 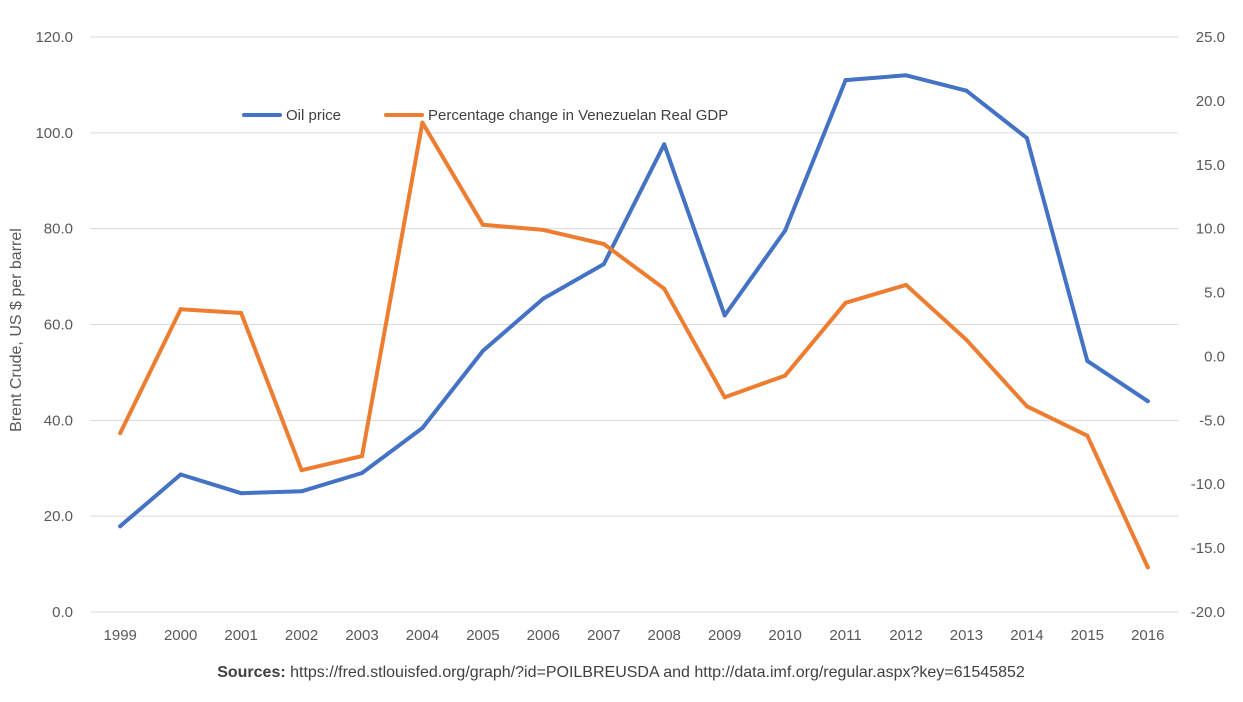 I want to click on x-tick-label: 2011, so click(x=845, y=635).